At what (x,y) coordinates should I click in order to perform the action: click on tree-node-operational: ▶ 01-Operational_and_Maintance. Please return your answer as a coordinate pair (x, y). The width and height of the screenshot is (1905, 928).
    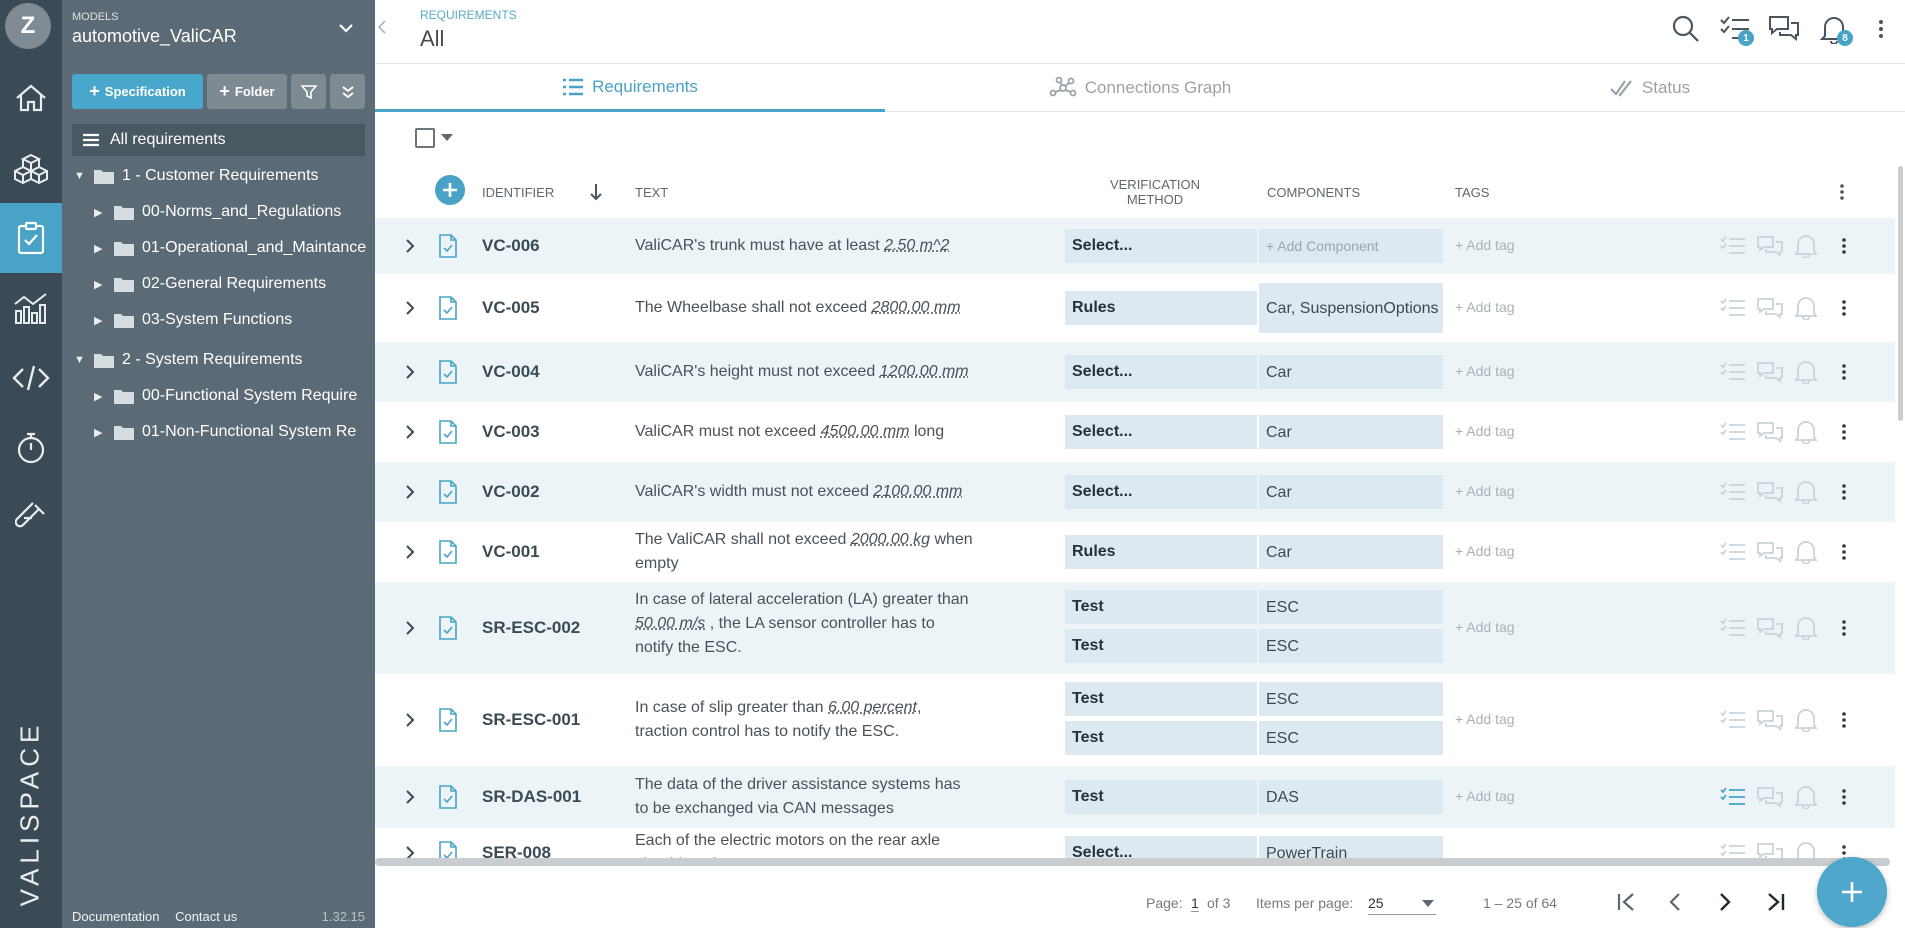
    Looking at the image, I should click on (230, 247).